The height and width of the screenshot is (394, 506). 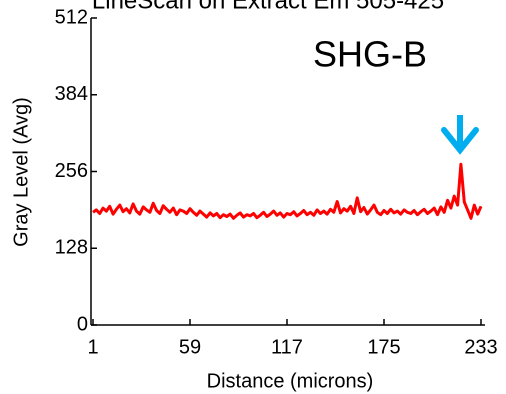 What do you see at coordinates (92, 347) in the screenshot?
I see `x-tick-label: 1` at bounding box center [92, 347].